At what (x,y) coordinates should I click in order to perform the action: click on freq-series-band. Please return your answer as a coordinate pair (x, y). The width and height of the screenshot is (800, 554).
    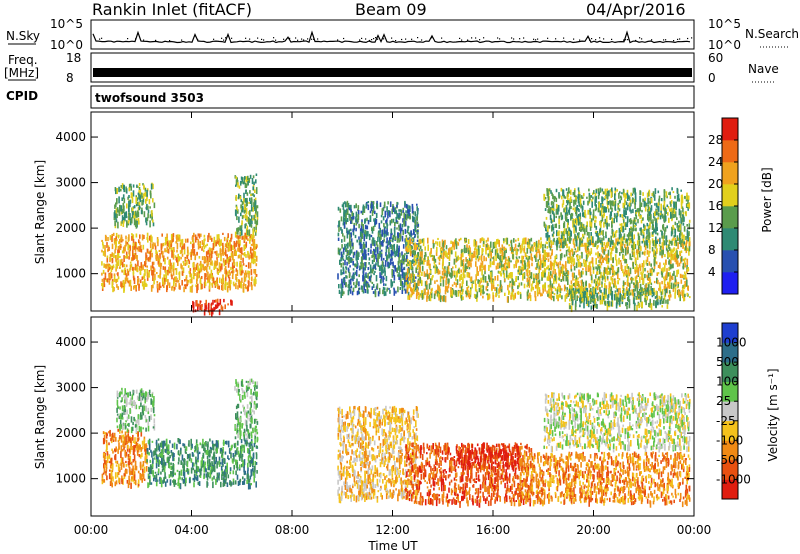
    Looking at the image, I should click on (392, 72).